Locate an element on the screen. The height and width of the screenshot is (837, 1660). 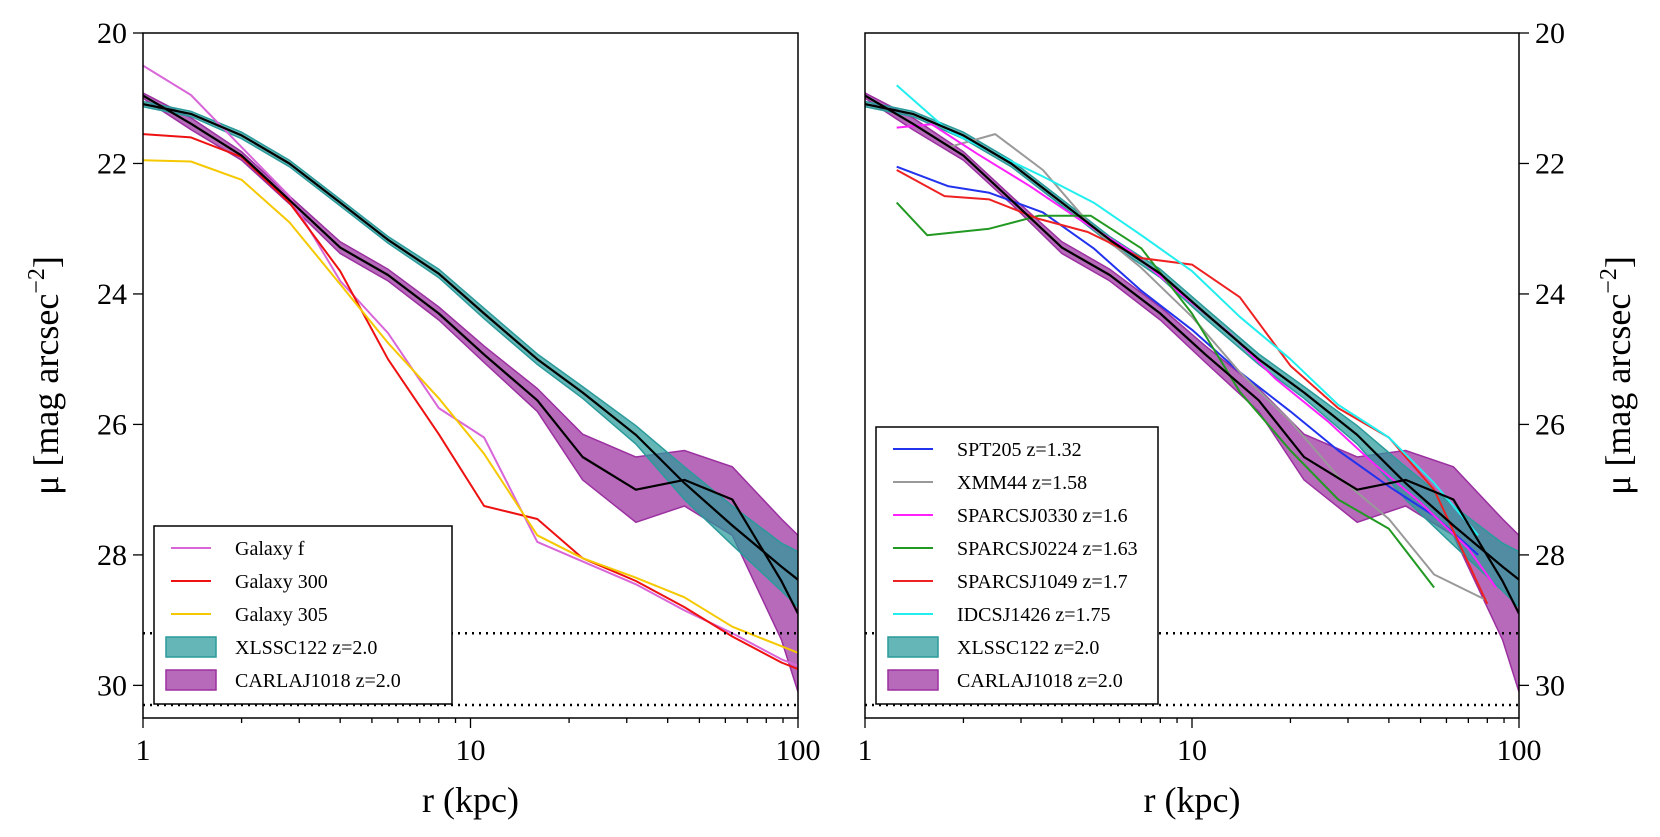
legend-entry-spt205: SPT205 z=1.32 is located at coordinates (987, 450).